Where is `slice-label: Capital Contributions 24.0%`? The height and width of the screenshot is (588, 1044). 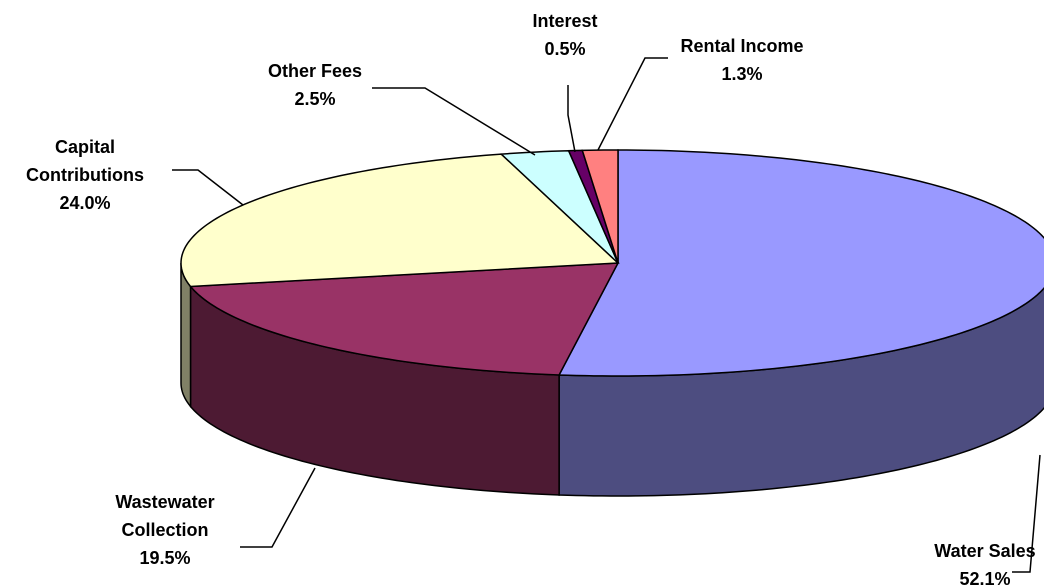
slice-label: Capital Contributions 24.0% is located at coordinates (85, 175).